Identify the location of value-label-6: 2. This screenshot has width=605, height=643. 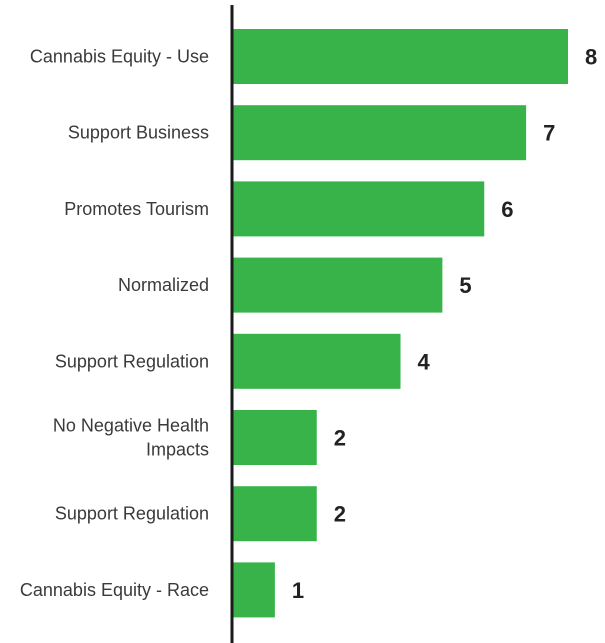
(340, 438).